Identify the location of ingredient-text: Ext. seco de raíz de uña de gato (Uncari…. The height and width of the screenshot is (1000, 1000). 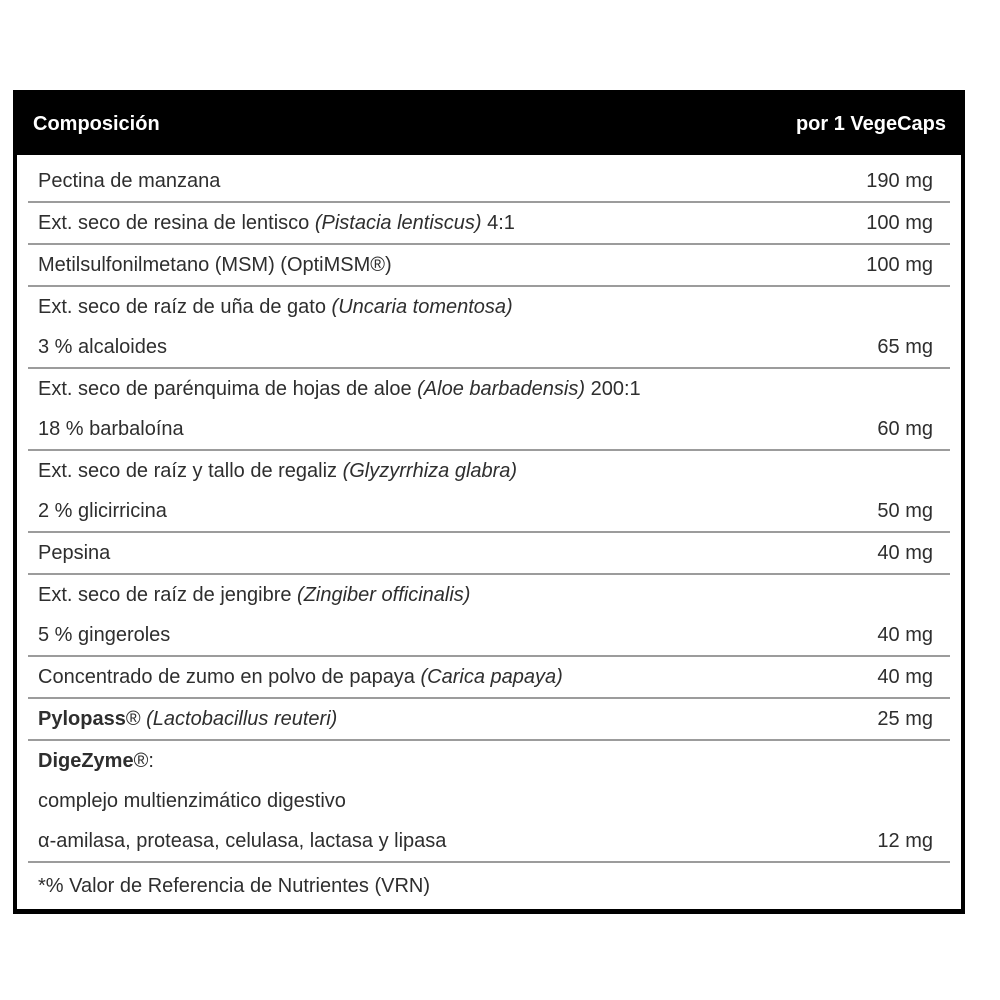
(275, 306).